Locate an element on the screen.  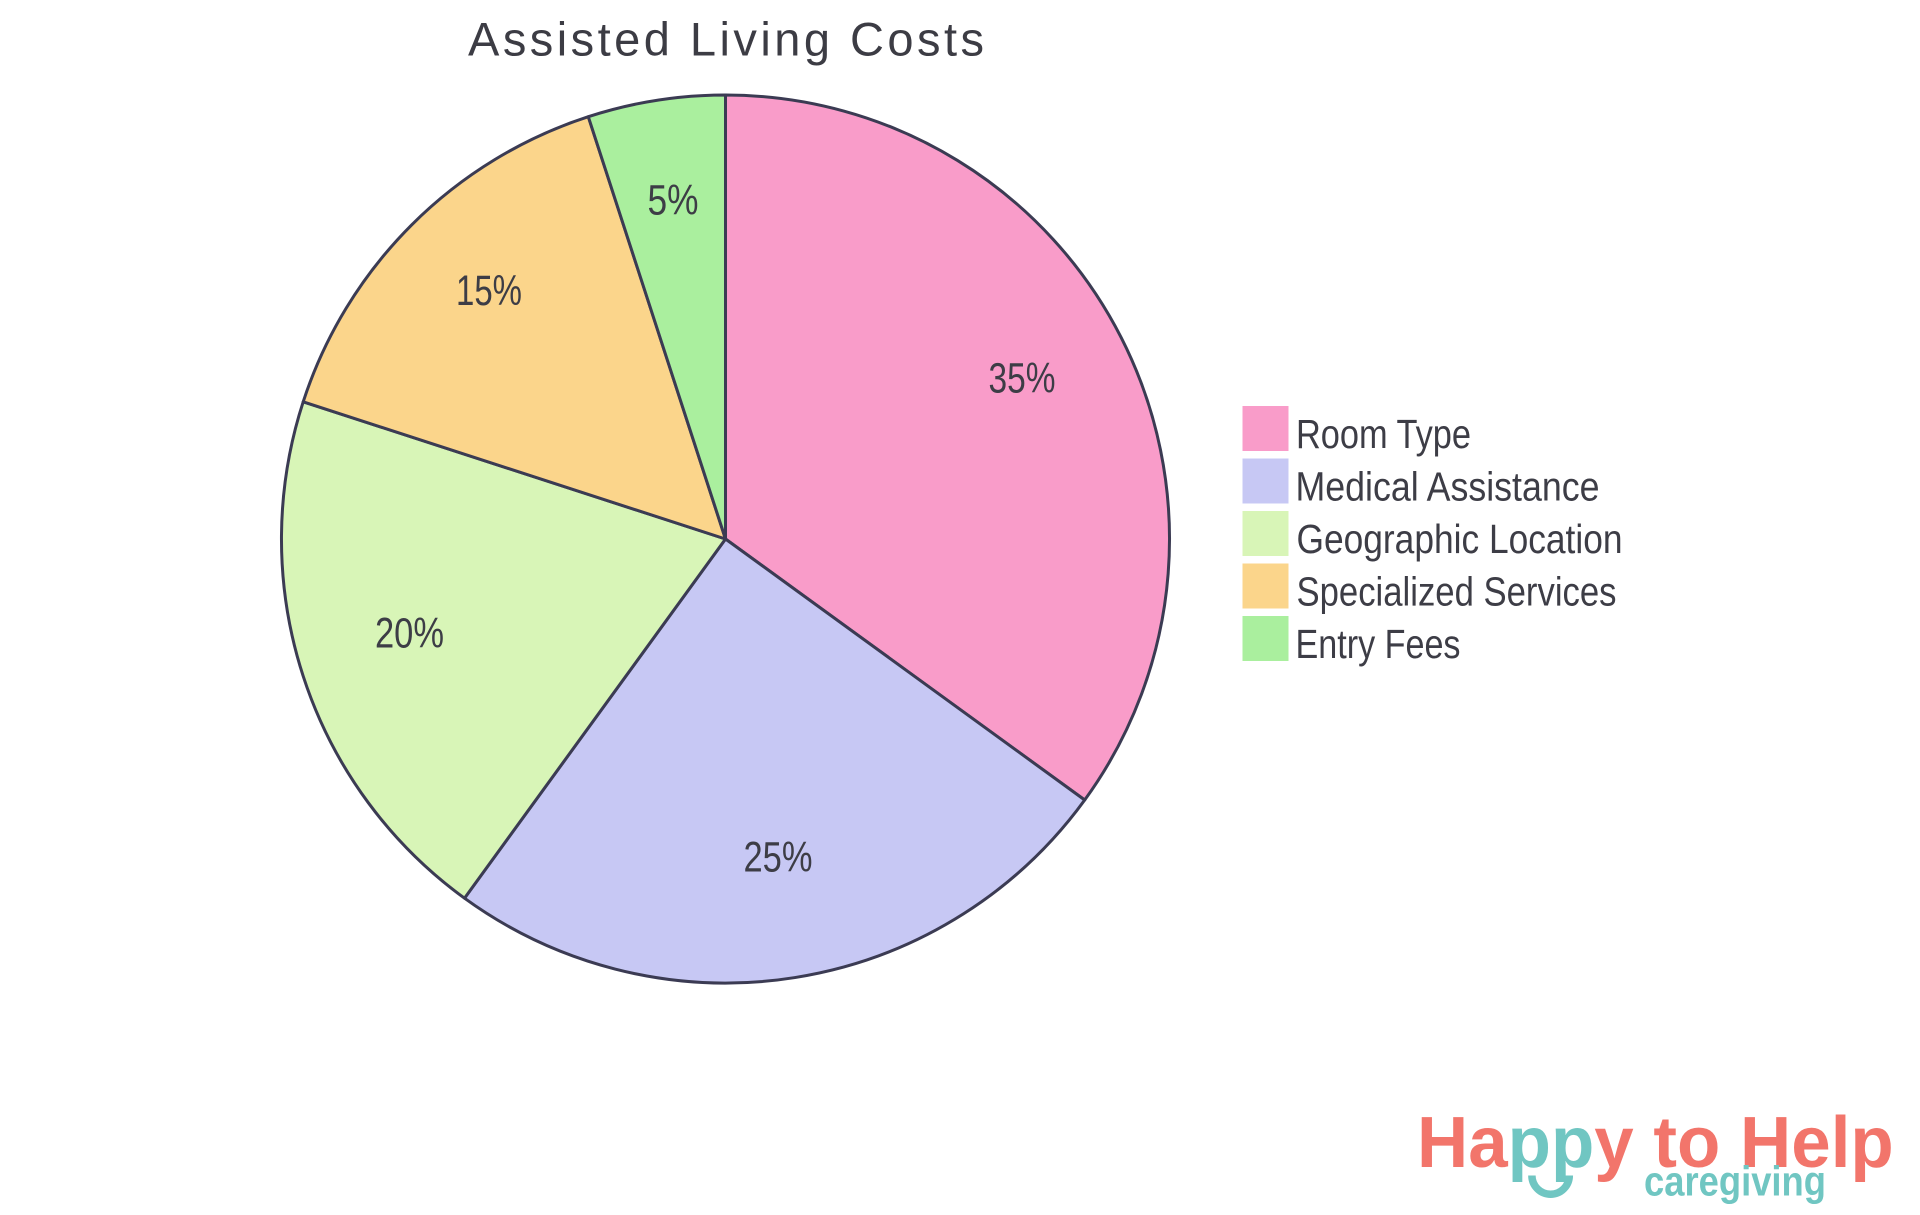
svg-text: 25% is located at coordinates (778, 858).